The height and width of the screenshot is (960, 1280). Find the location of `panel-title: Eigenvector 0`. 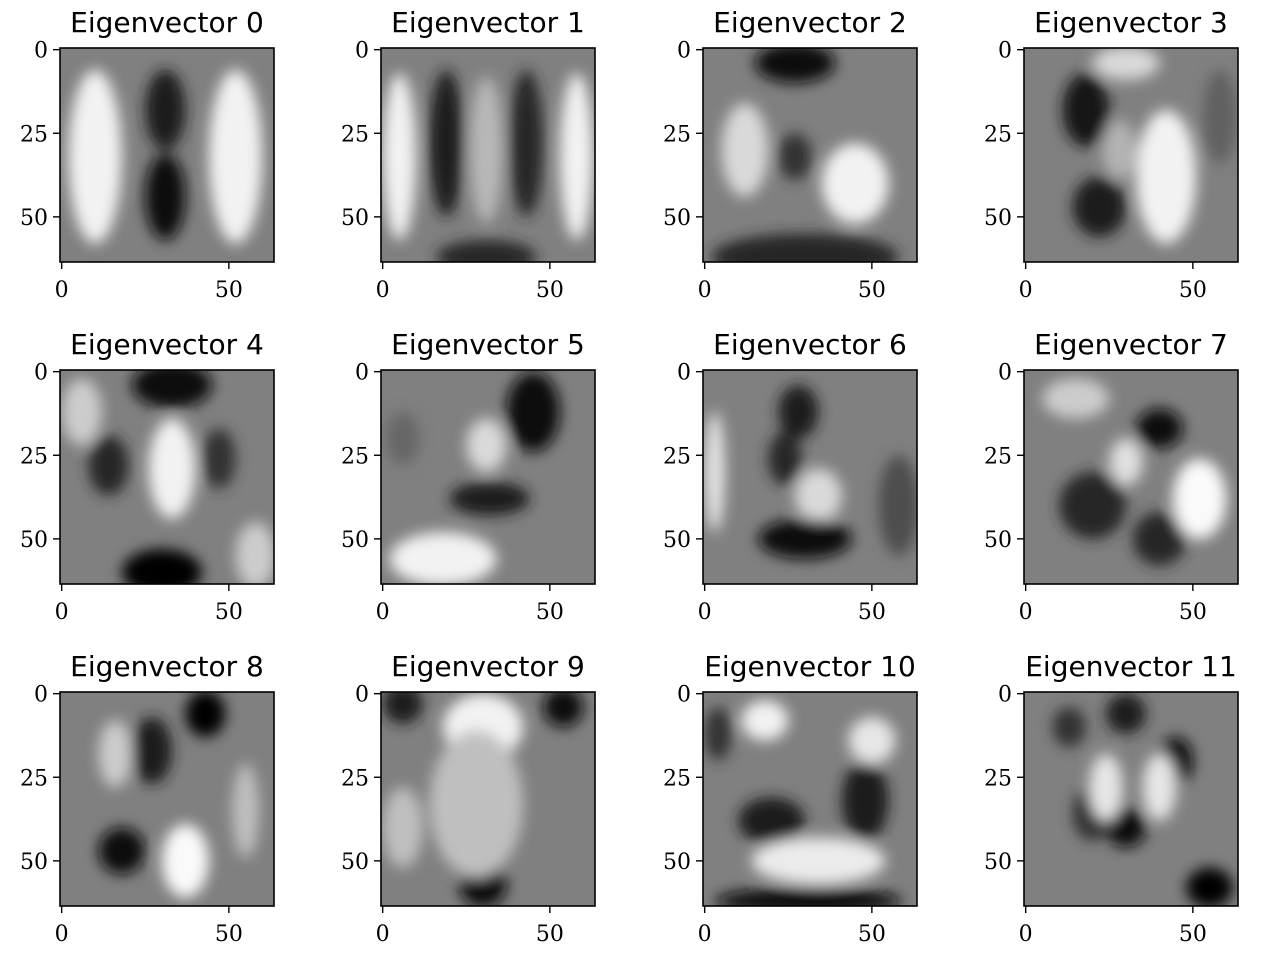

panel-title: Eigenvector 0 is located at coordinates (167, 22).